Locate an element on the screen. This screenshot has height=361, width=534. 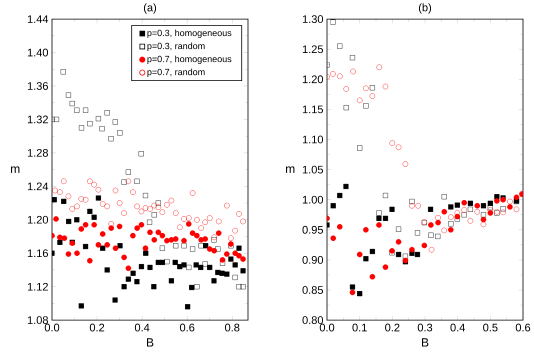
y-tick-label: 1.25 is located at coordinates (312, 49).